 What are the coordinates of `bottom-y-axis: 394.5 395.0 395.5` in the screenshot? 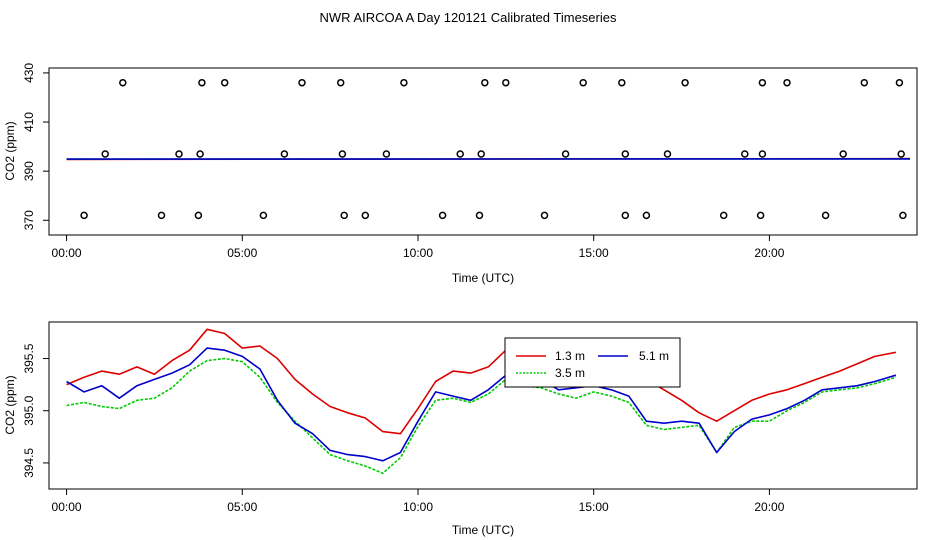 It's located at (35, 410).